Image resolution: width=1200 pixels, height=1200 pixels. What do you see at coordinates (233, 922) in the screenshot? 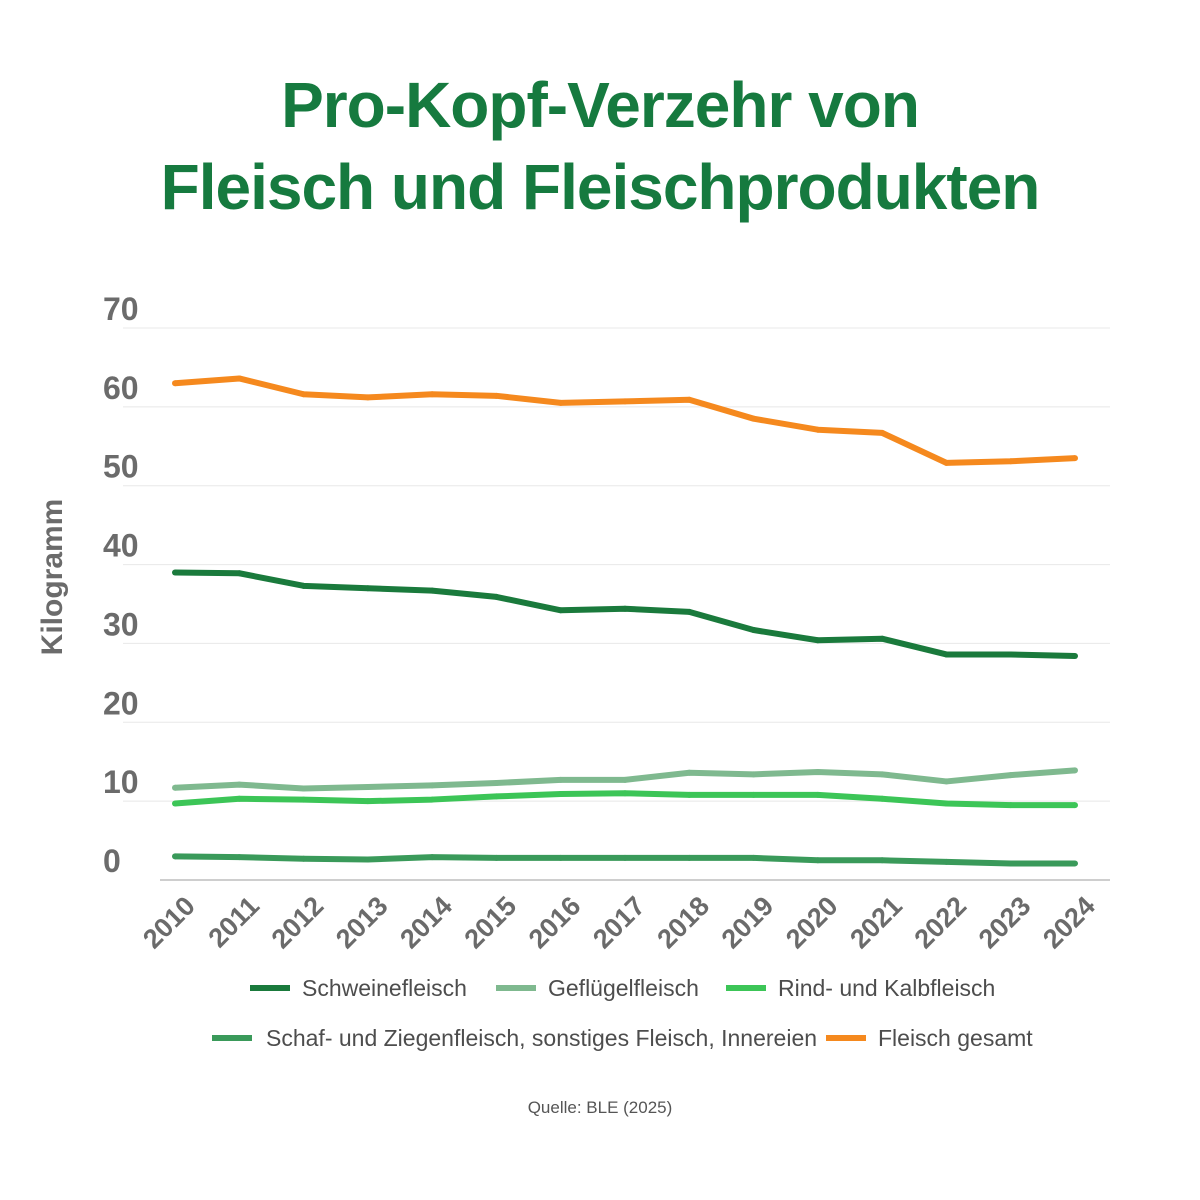
I see `x-tick-label: 2011` at bounding box center [233, 922].